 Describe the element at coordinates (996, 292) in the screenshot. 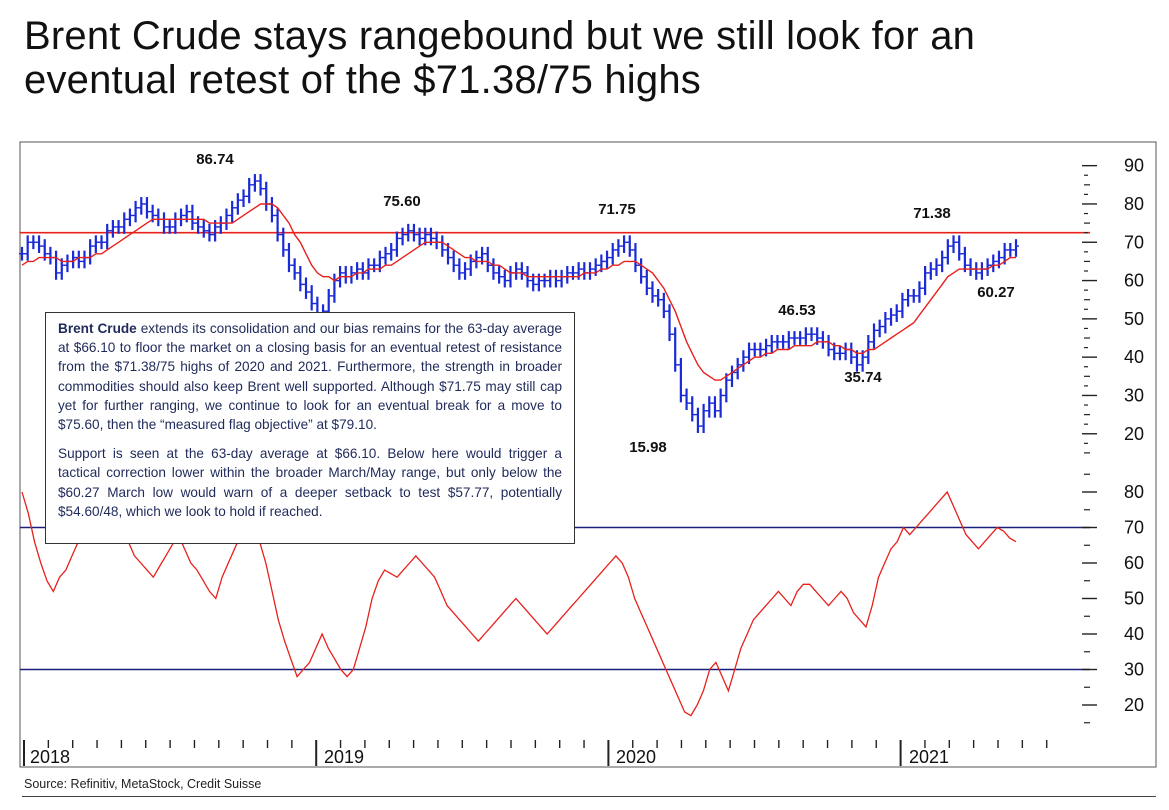

I see `price-annotation: 60.27` at that location.